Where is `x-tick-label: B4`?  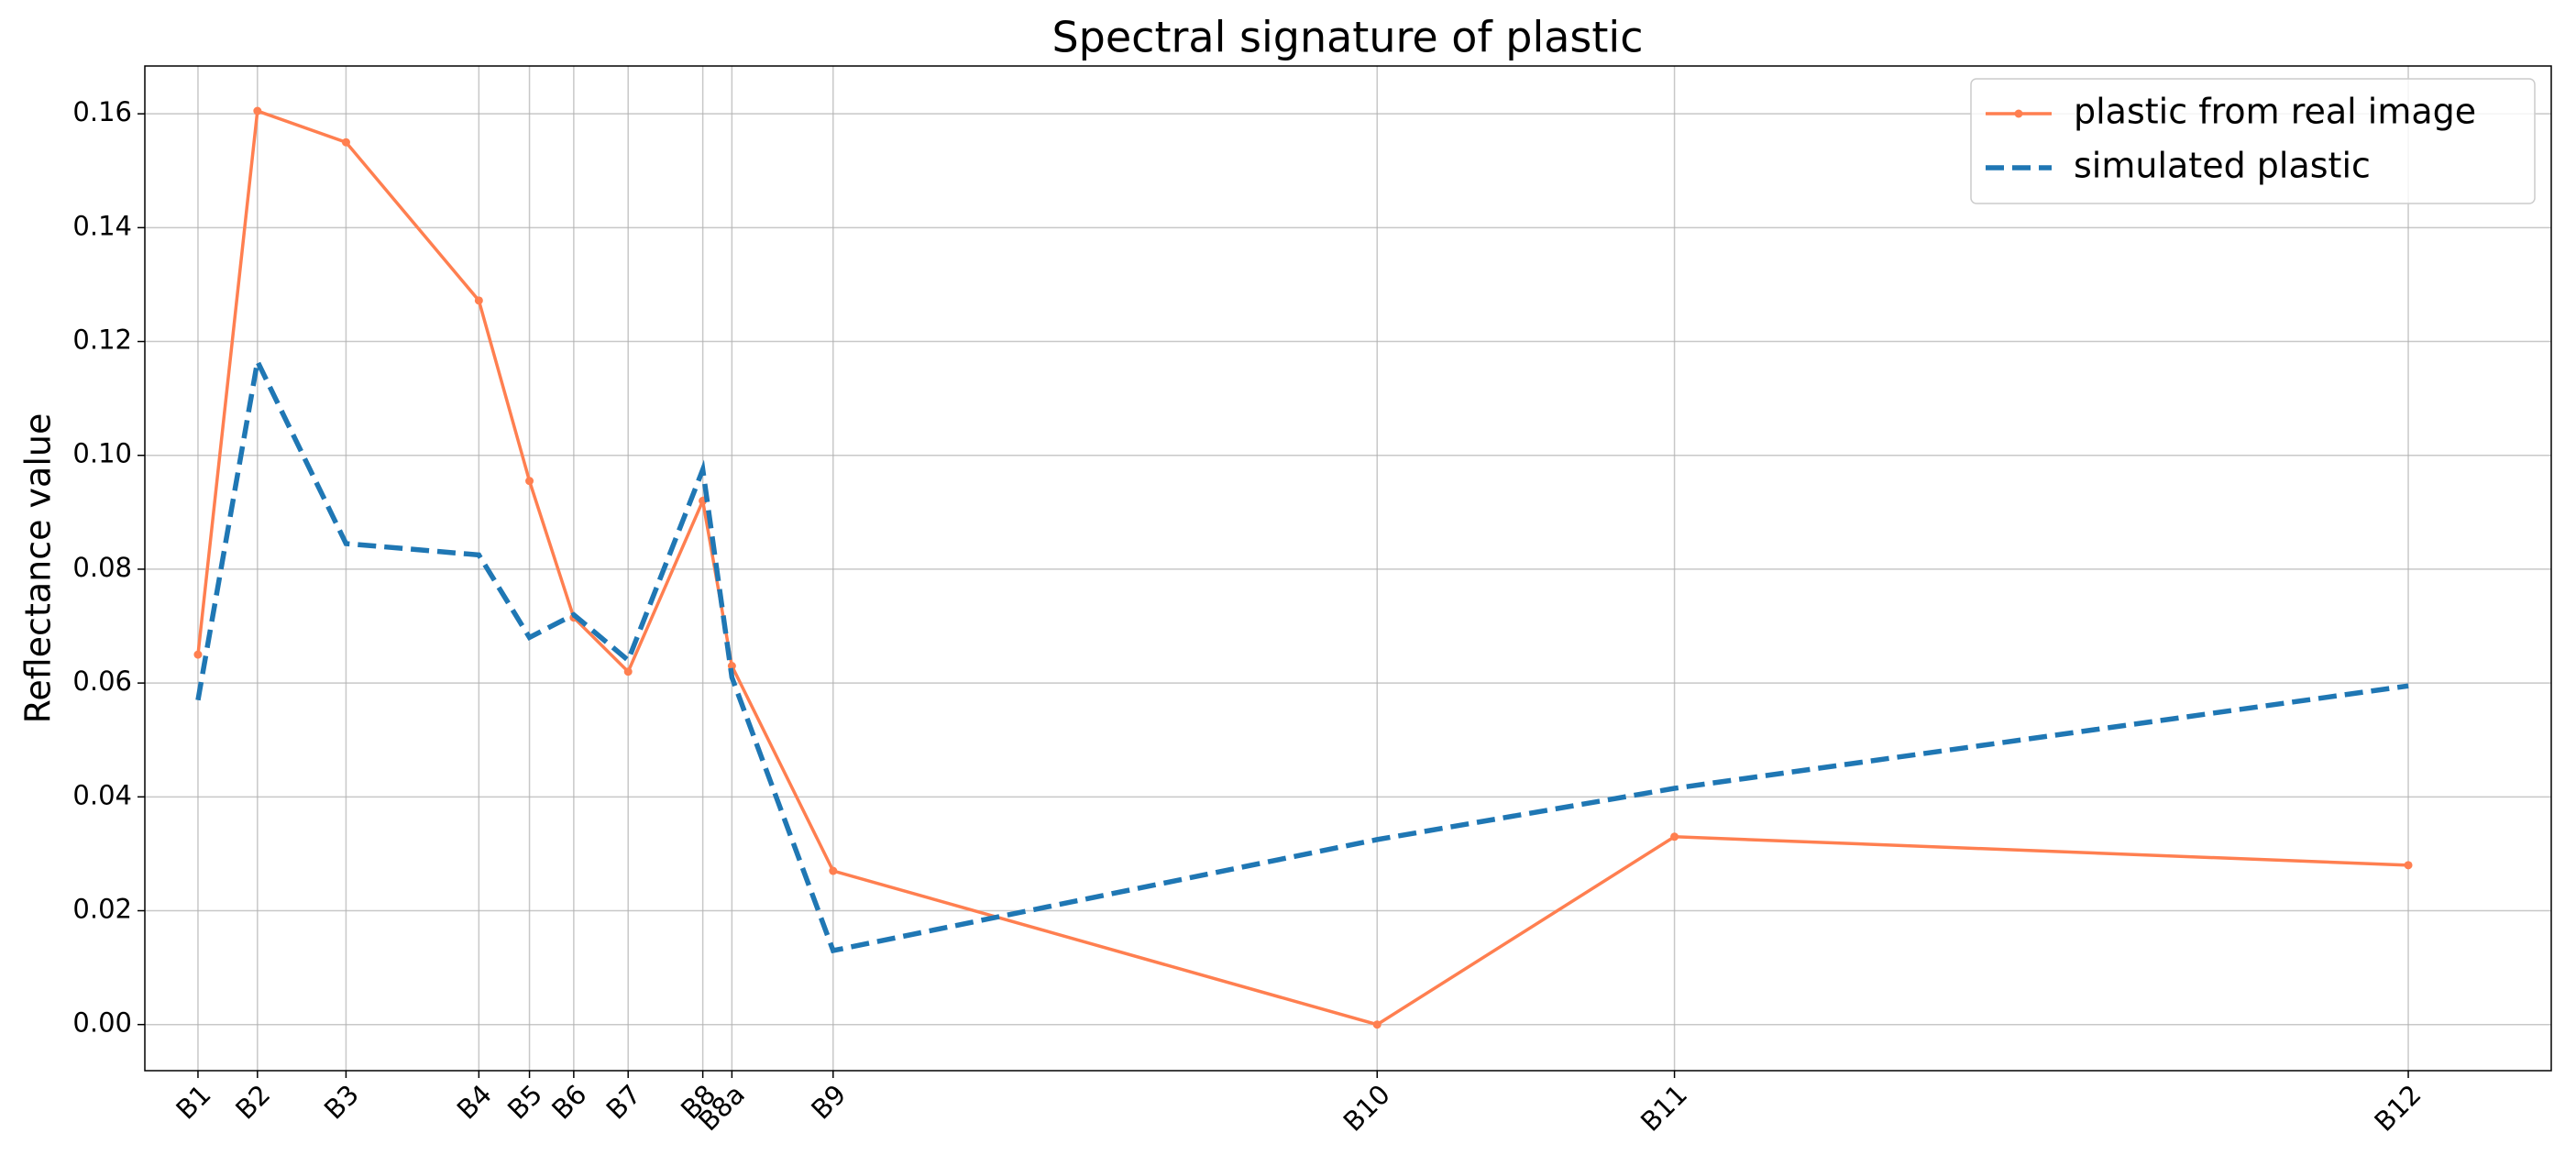
x-tick-label: B4 is located at coordinates (475, 1102).